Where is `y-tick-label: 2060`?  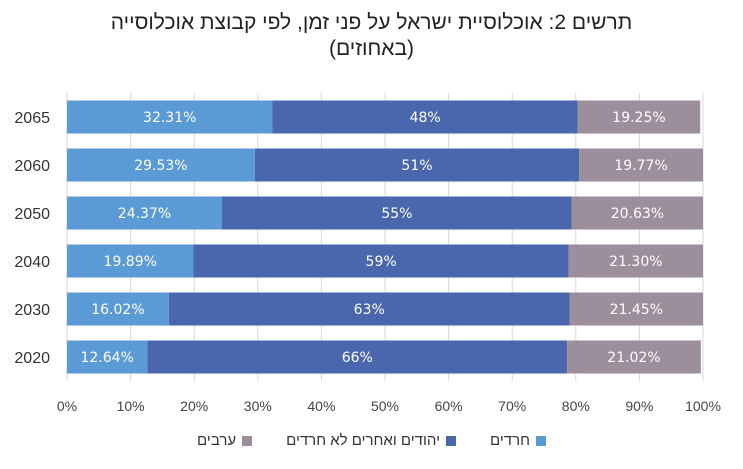 y-tick-label: 2060 is located at coordinates (32, 166).